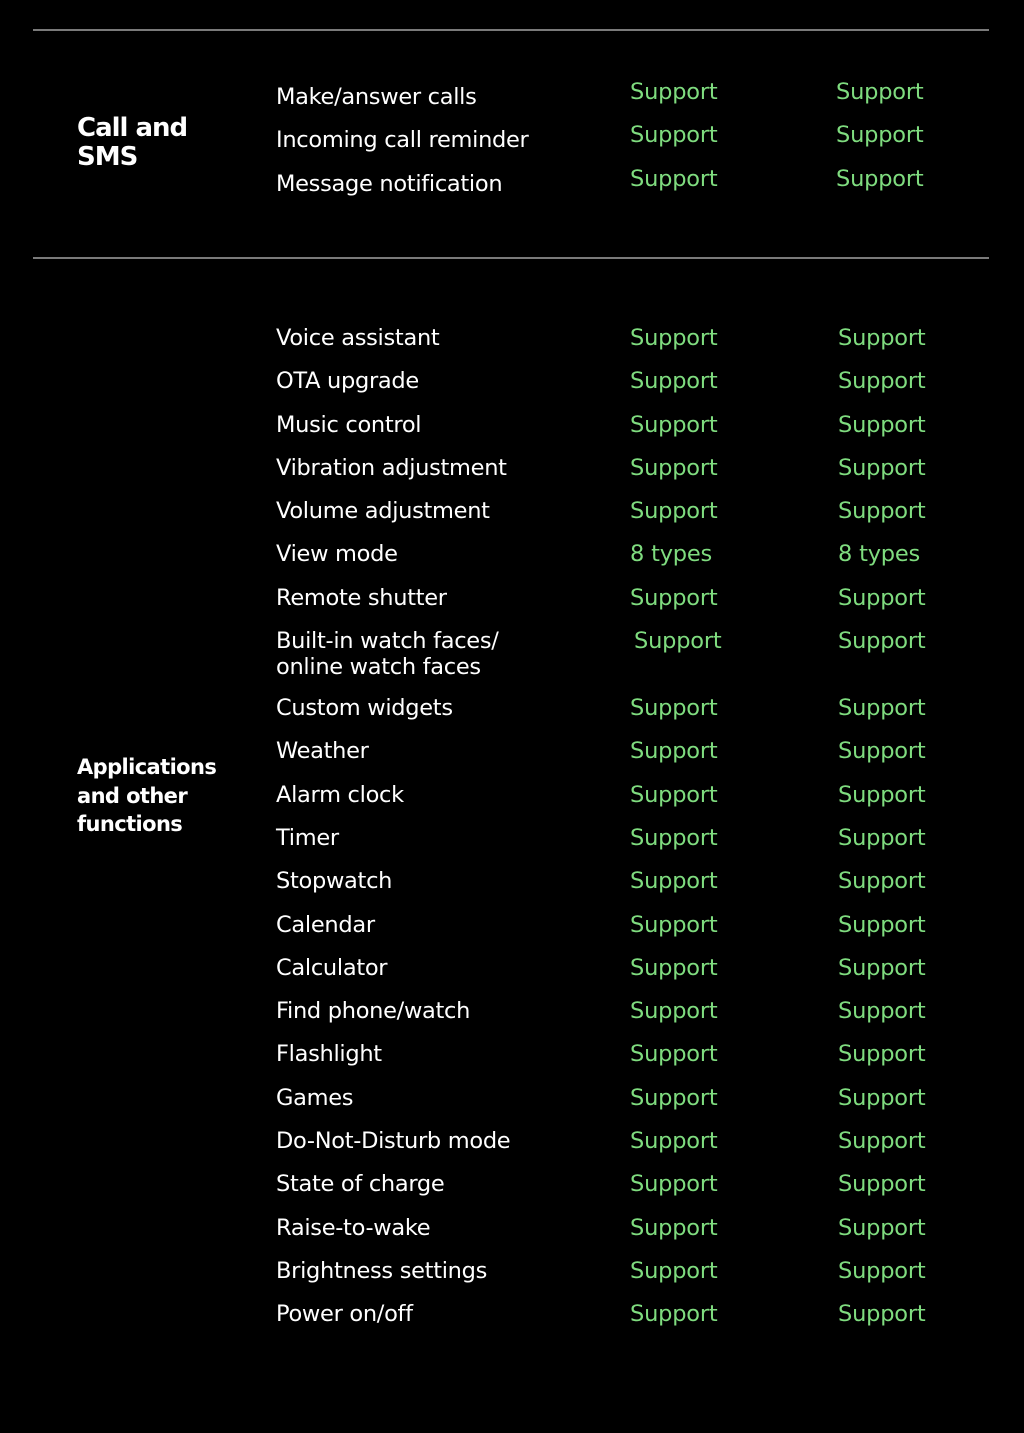  I want to click on feature-row: Calendar Support Support, so click(626, 940).